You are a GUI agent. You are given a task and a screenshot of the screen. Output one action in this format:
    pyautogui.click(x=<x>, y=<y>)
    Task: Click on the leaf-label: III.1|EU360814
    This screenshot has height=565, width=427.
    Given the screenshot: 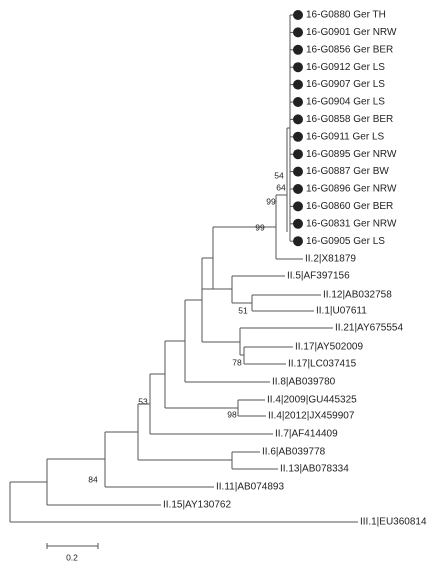 What is the action you would take?
    pyautogui.click(x=393, y=522)
    